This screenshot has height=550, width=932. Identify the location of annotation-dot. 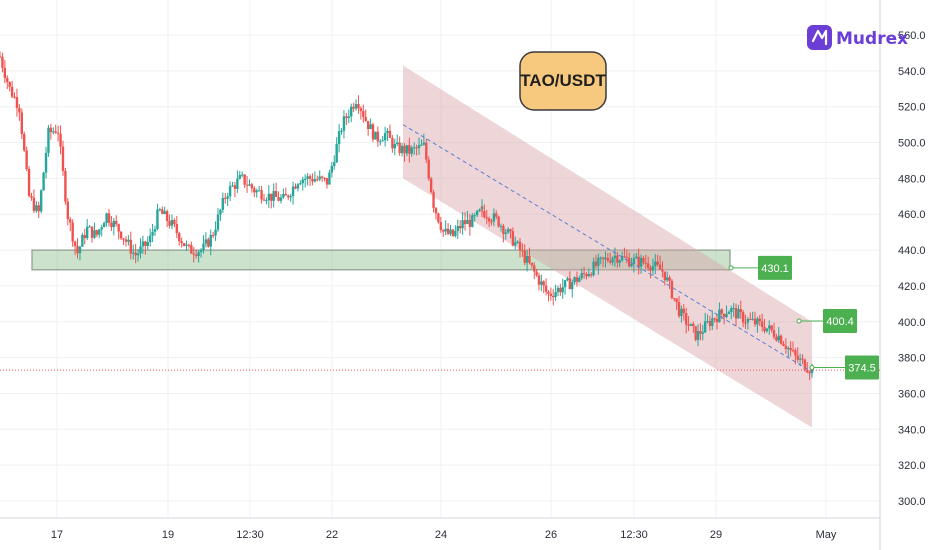
(799, 321).